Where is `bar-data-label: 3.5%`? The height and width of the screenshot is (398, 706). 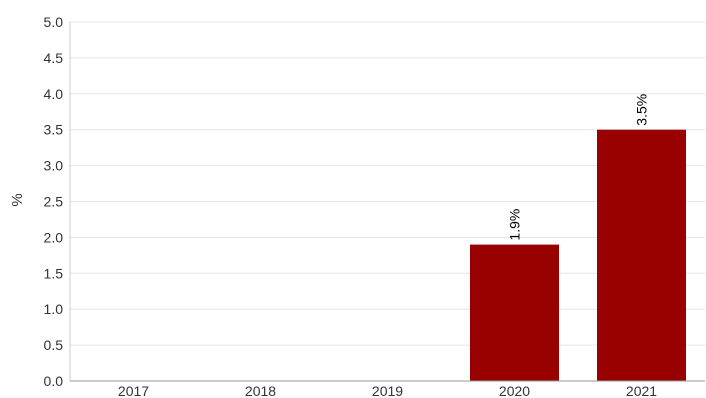
bar-data-label: 3.5% is located at coordinates (642, 110).